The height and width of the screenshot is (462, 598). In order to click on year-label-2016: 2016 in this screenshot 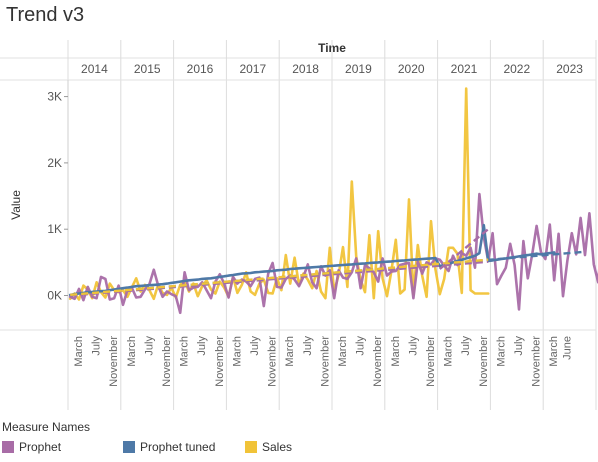, I will do `click(200, 69)`.